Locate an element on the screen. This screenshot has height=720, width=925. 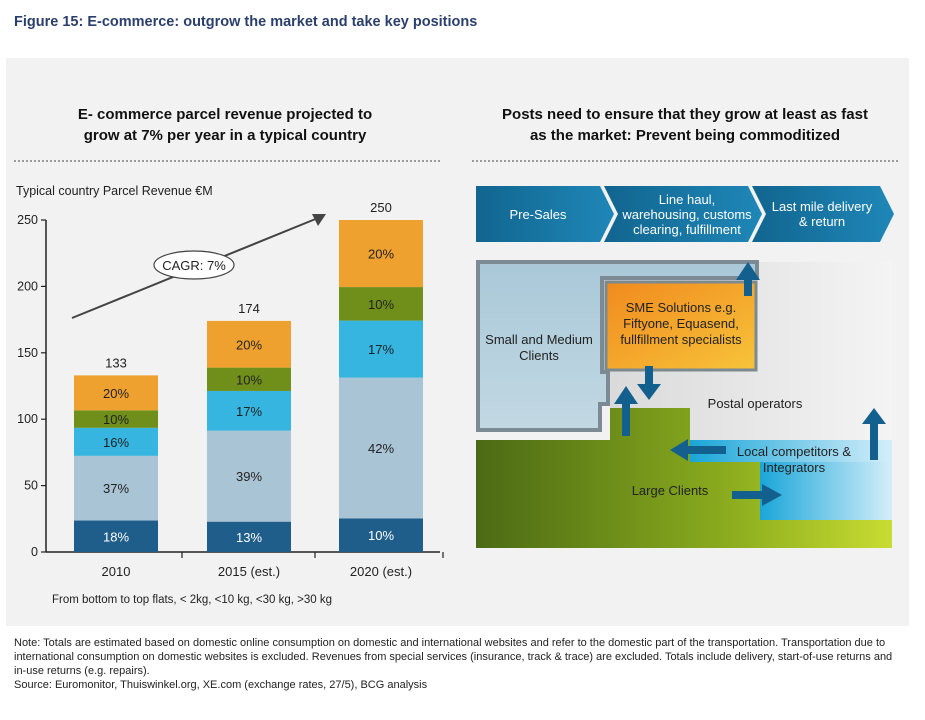
segment-label: 13% is located at coordinates (249, 537).